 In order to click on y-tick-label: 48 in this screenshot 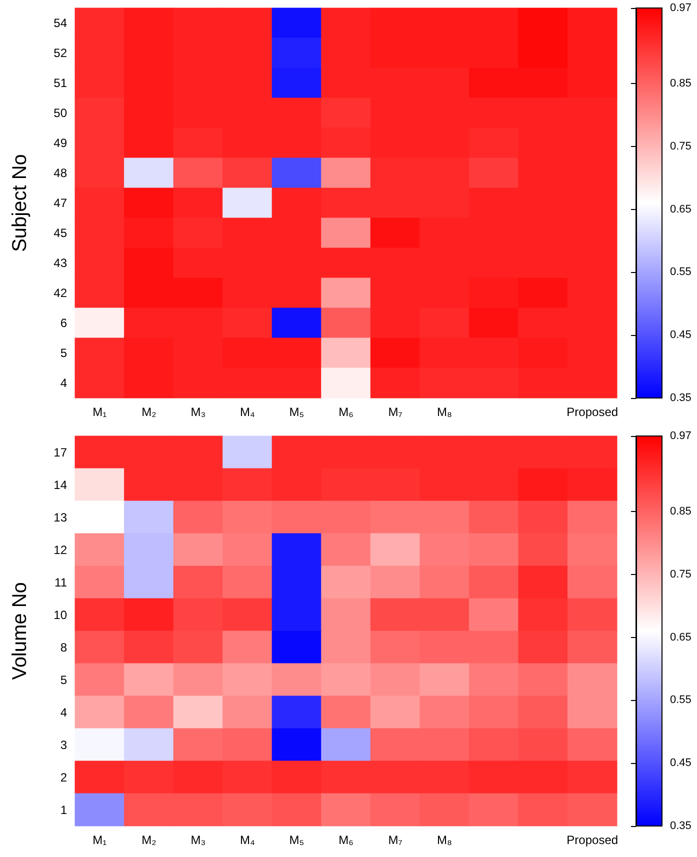, I will do `click(61, 173)`.